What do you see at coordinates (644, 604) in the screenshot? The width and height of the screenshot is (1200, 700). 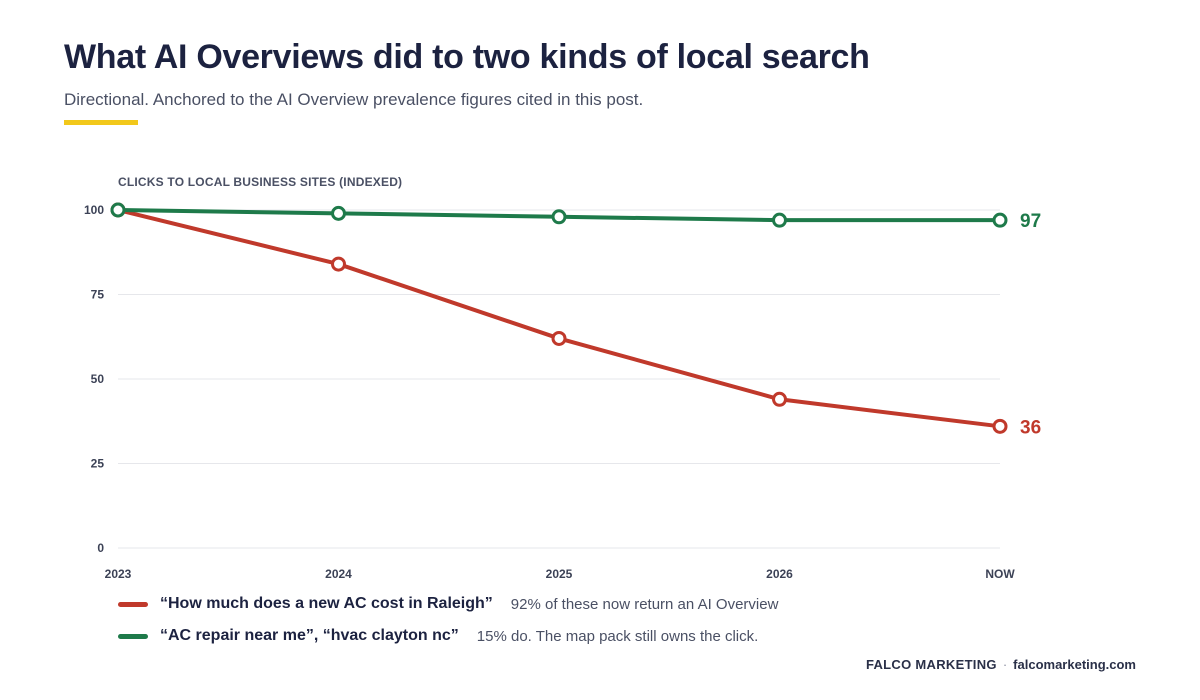 I see `legend-note-red: 92% of these now return an AI Overview` at bounding box center [644, 604].